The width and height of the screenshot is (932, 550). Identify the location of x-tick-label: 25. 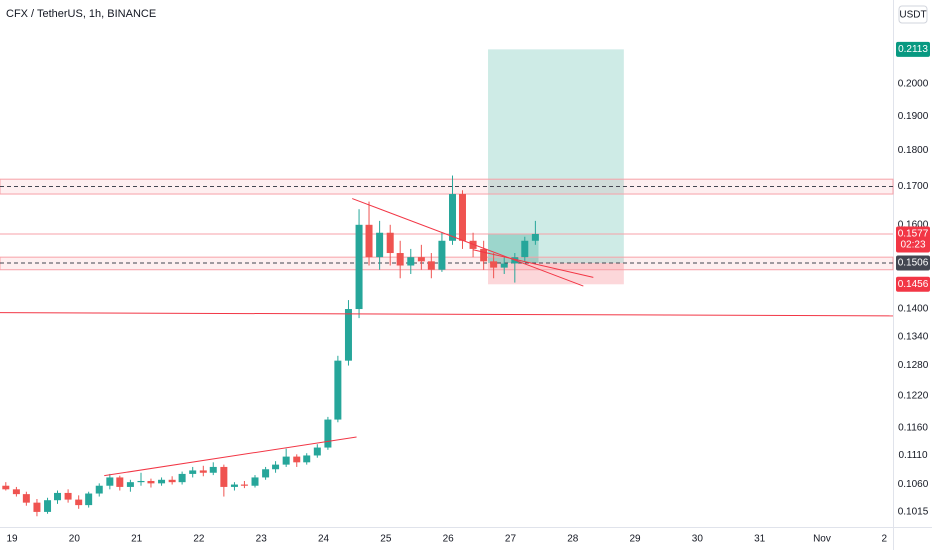
(386, 539).